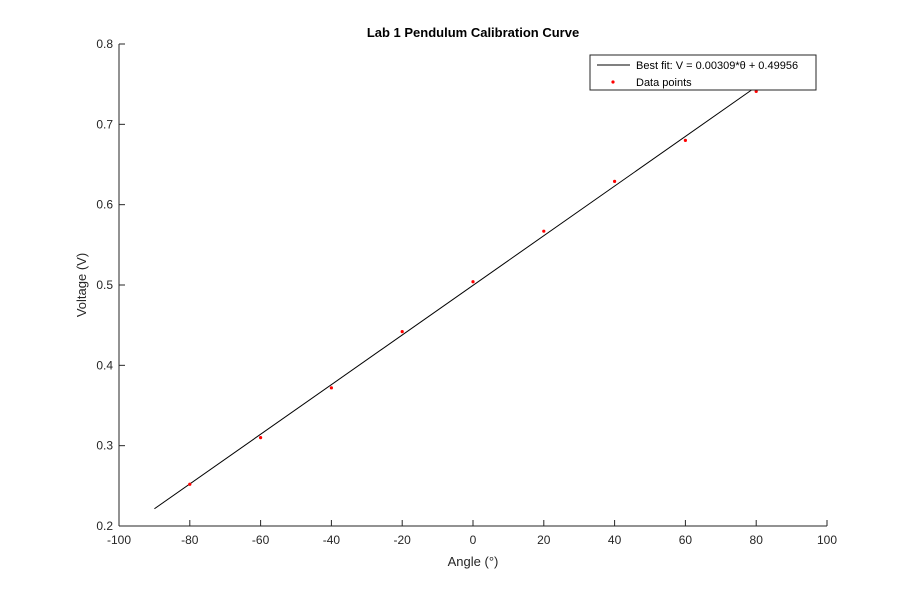  I want to click on x-tick-label: 60, so click(686, 540).